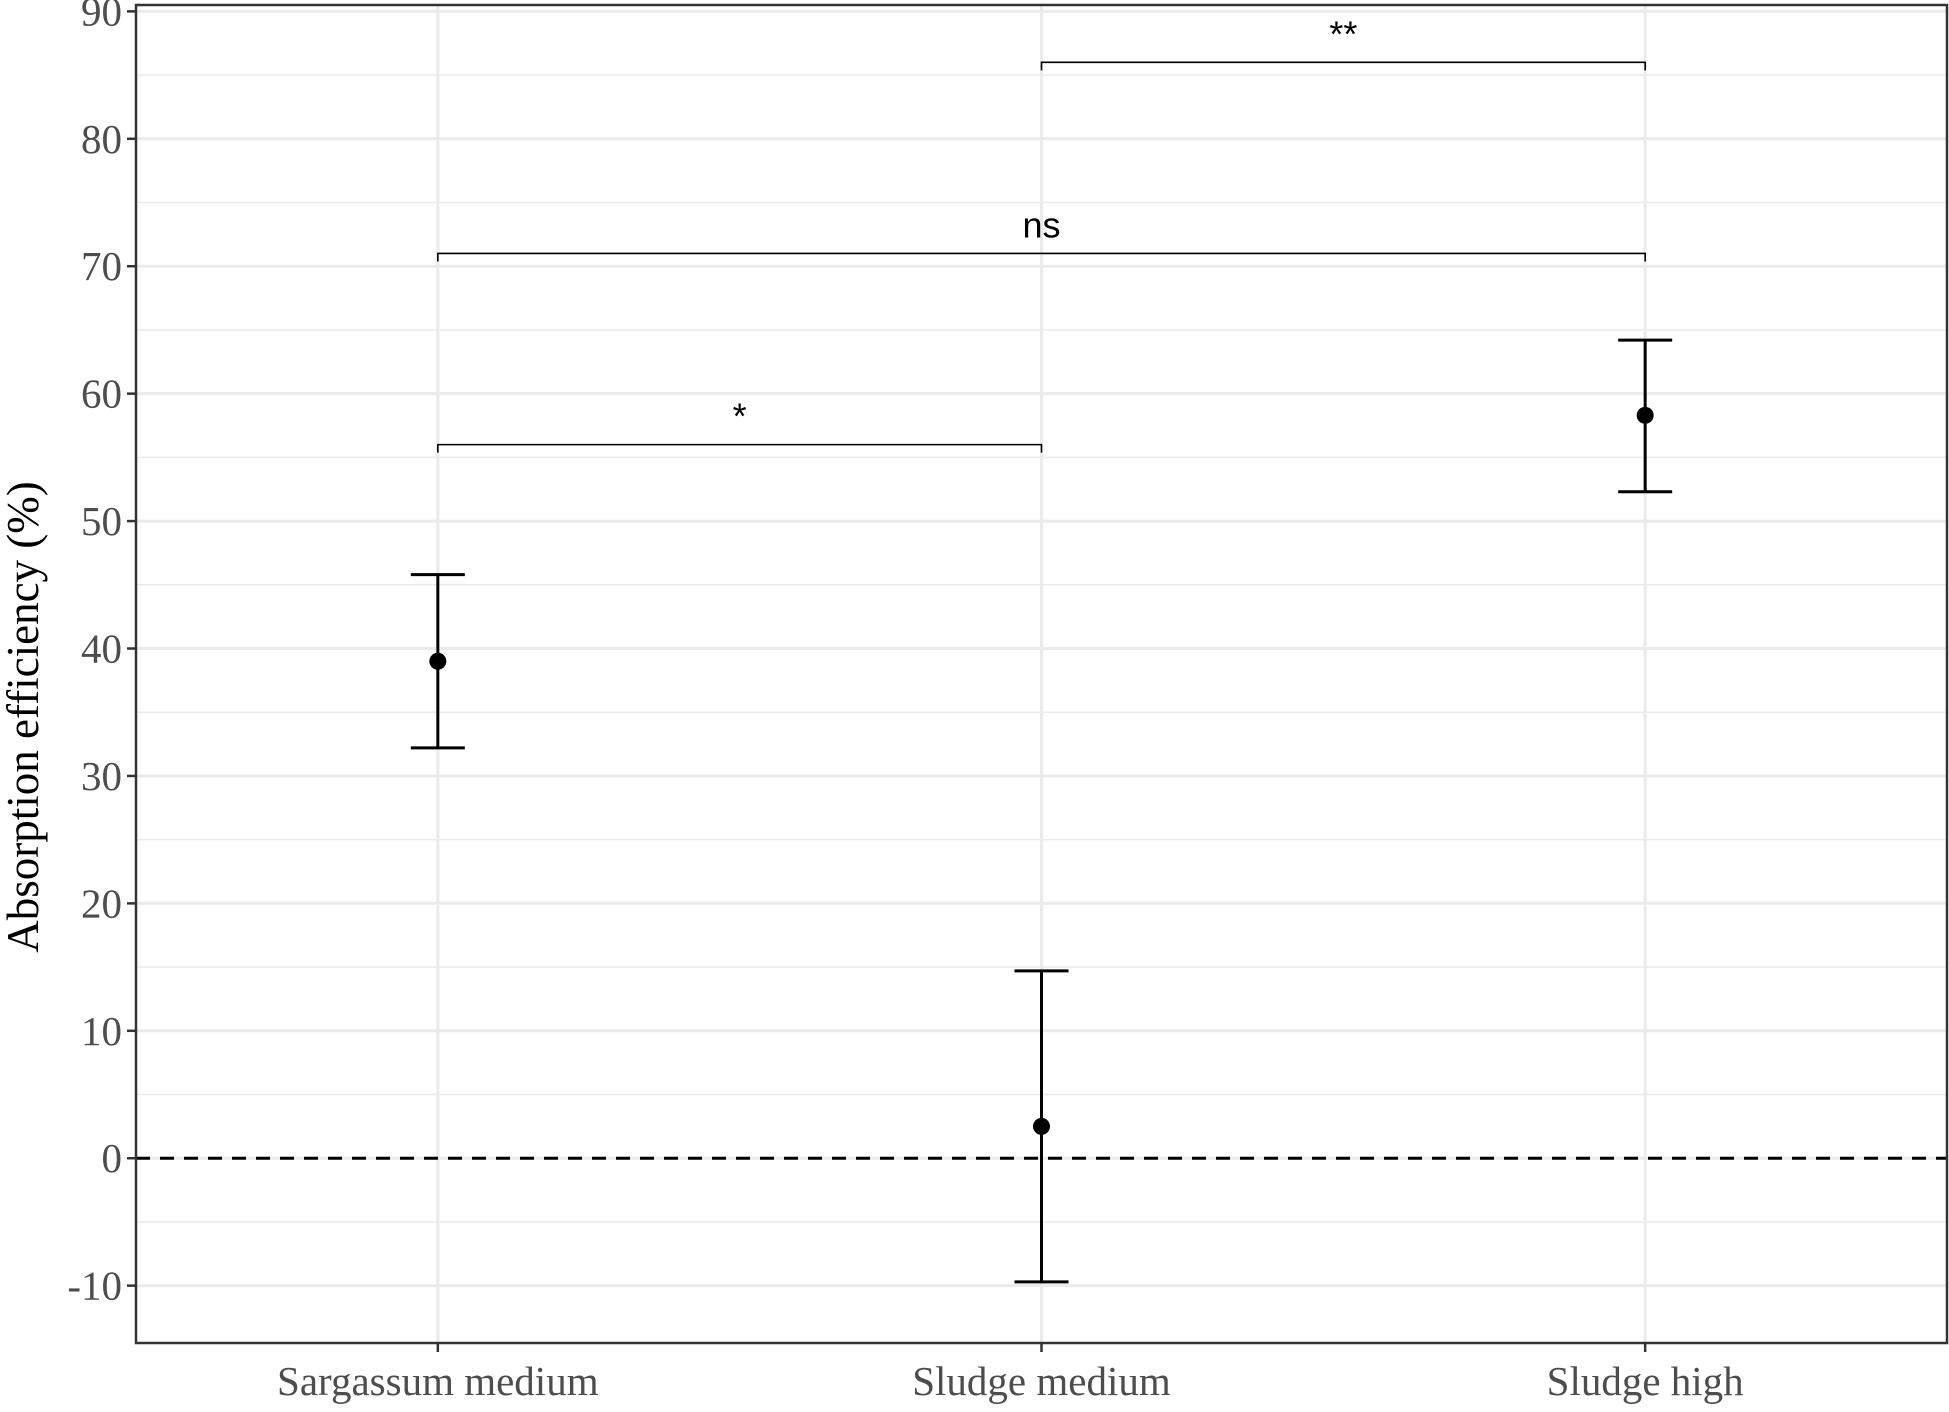 The height and width of the screenshot is (1412, 1949). What do you see at coordinates (101, 394) in the screenshot?
I see `y-tick-label: 60` at bounding box center [101, 394].